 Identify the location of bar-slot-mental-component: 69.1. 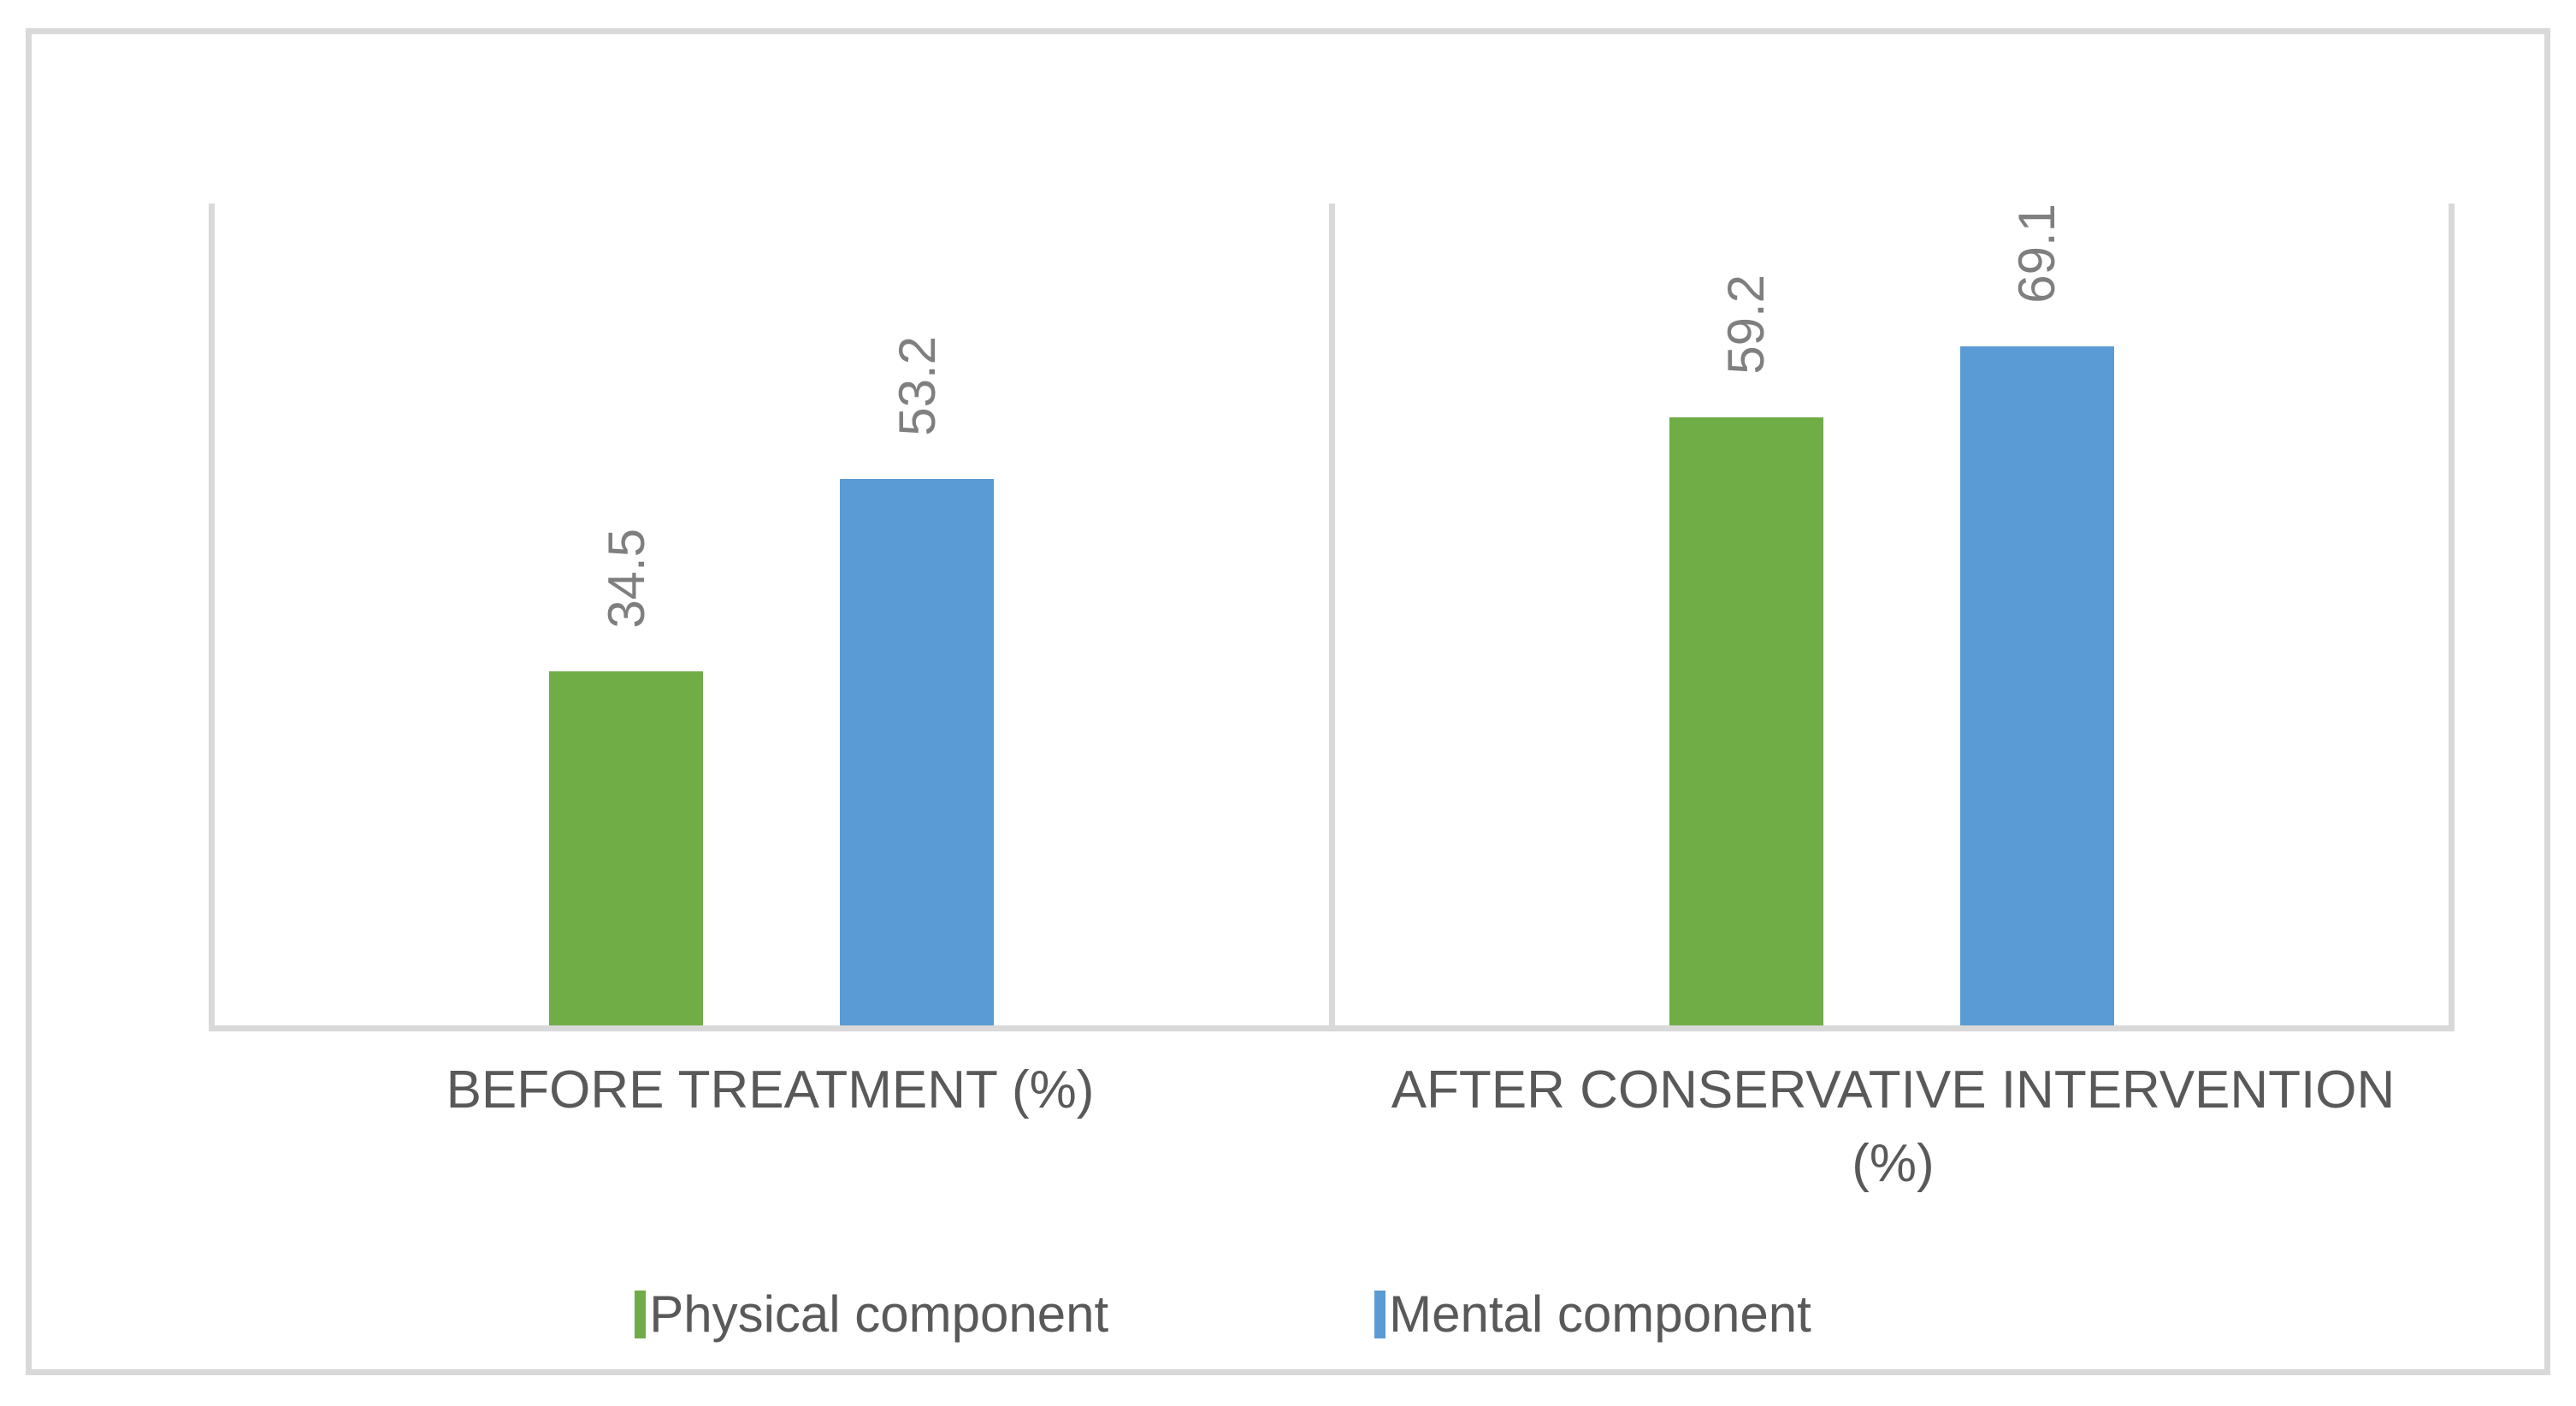
(2036, 615).